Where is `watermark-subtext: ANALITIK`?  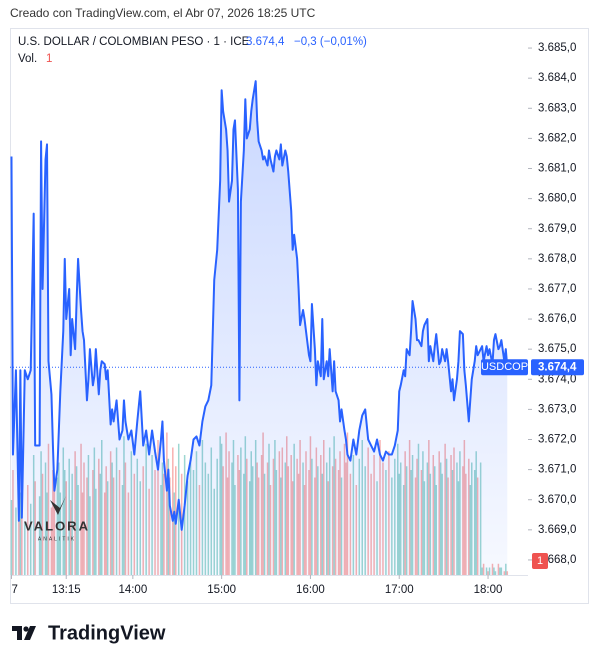
watermark-subtext: ANALITIK is located at coordinates (57, 539).